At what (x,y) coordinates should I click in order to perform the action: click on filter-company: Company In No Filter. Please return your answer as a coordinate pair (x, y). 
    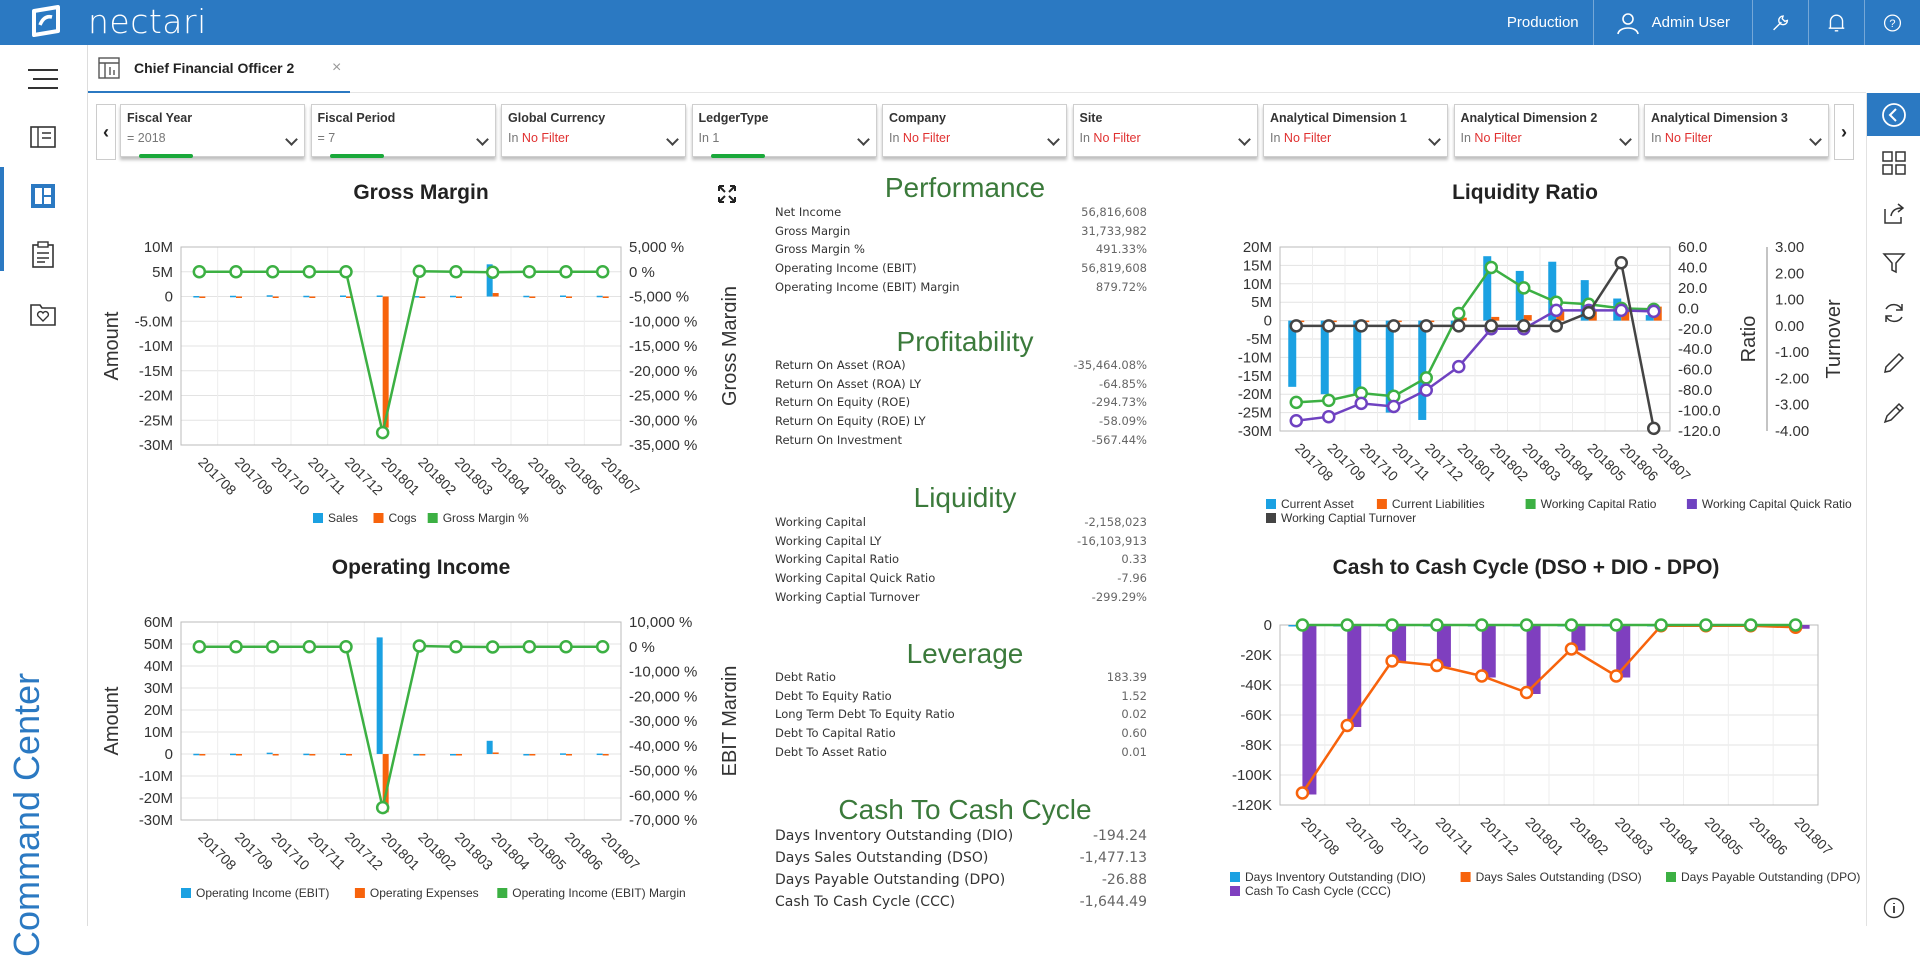
    Looking at the image, I should click on (974, 130).